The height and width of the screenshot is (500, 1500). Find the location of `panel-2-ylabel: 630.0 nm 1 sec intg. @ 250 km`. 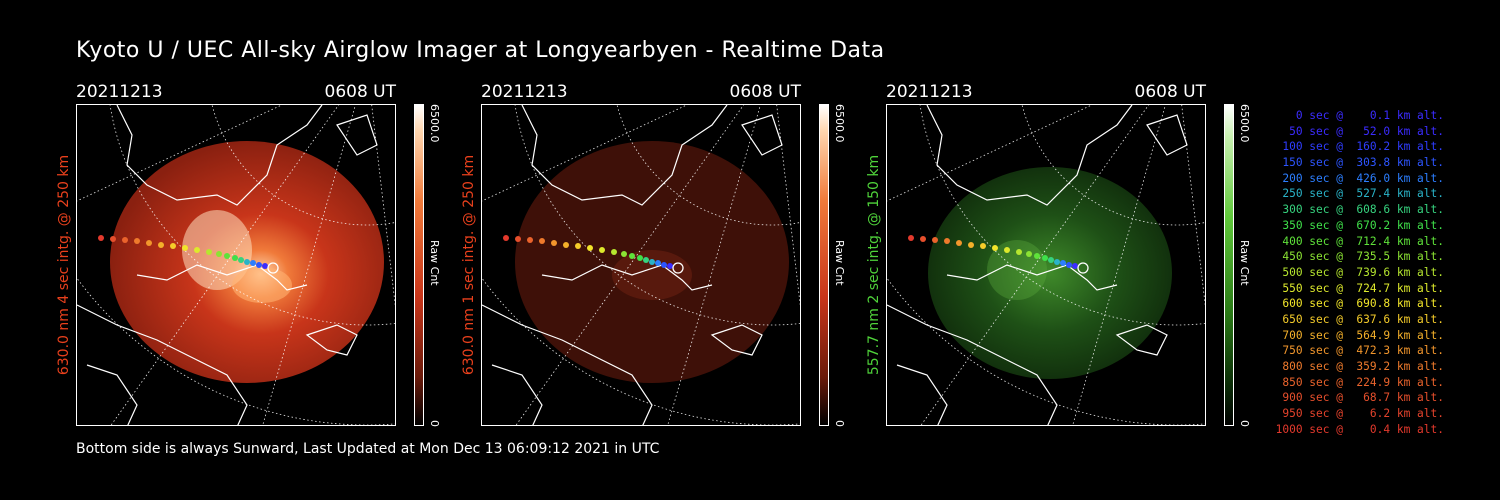

panel-2-ylabel: 630.0 nm 1 sec intg. @ 250 km is located at coordinates (469, 265).